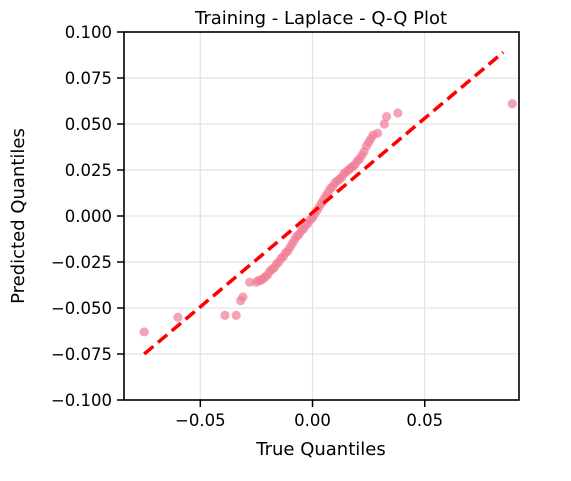 This screenshot has height=481, width=571. Describe the element at coordinates (200, 420) in the screenshot. I see `x-tick-label: −0.05` at that location.